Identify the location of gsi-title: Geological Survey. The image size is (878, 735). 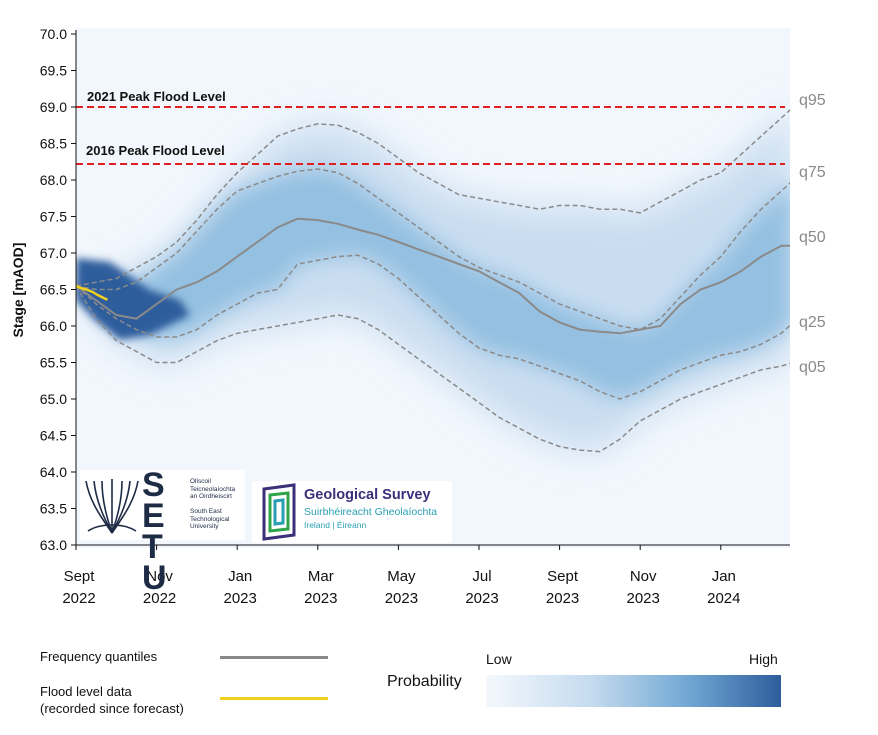
(367, 495).